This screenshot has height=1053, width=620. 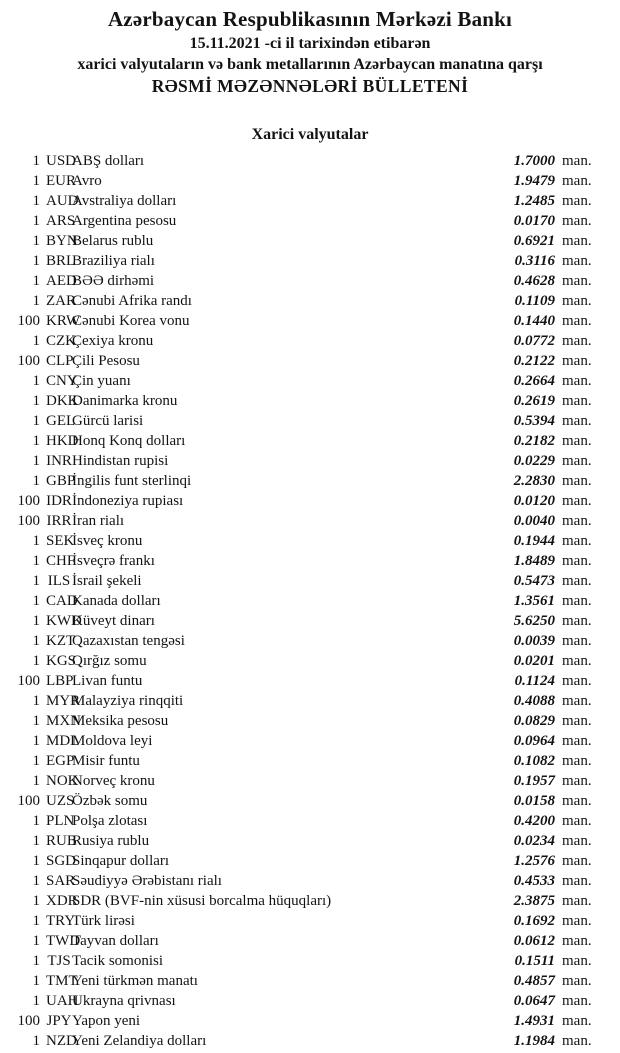 I want to click on currency-name: Tayvan dolları, so click(x=115, y=941).